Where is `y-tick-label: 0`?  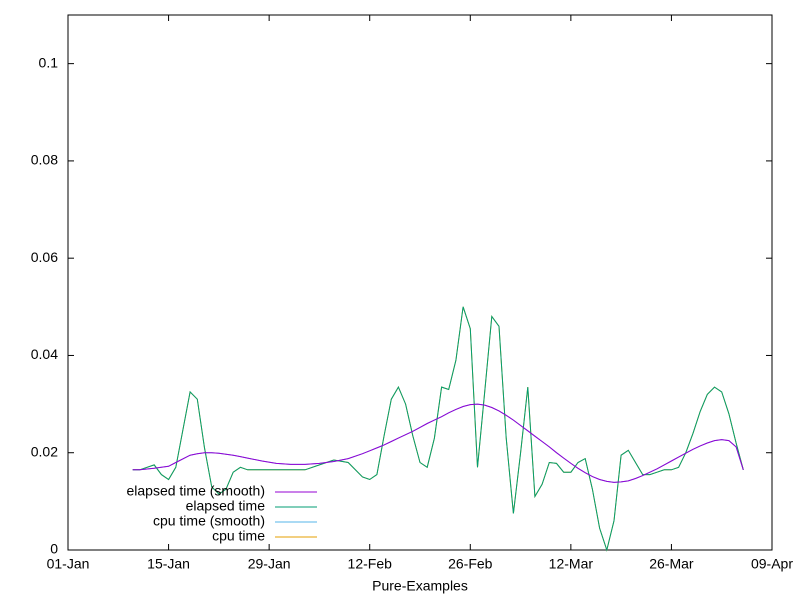 y-tick-label: 0 is located at coordinates (54, 549).